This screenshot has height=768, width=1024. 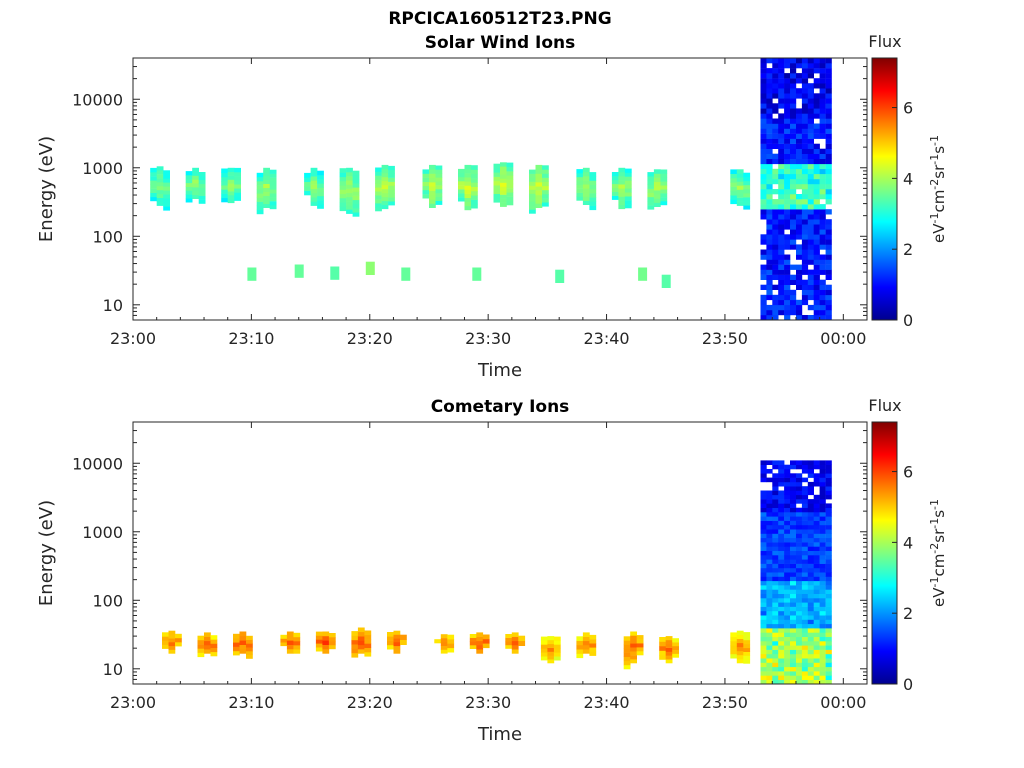 I want to click on cometary-x-tick-label: 23:40, so click(x=606, y=702).